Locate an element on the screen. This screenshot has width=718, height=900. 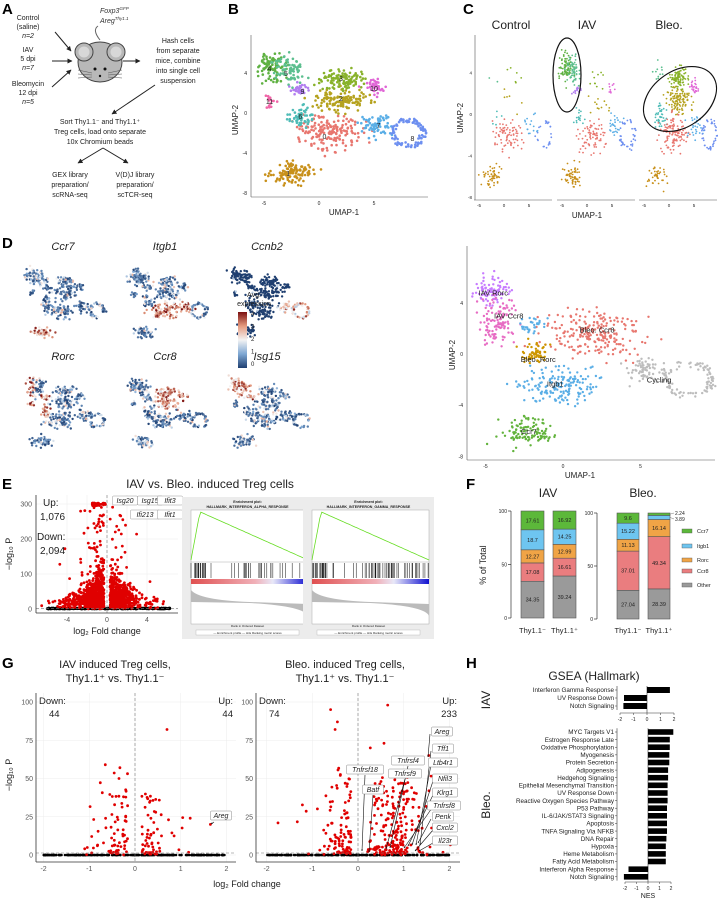
condition-title: IAV is located at coordinates (587, 25).